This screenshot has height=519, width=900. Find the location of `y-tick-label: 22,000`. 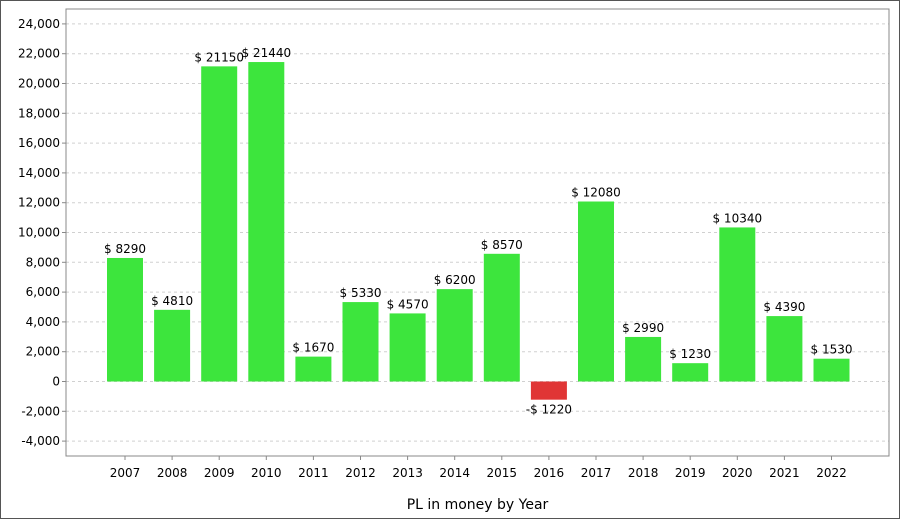

y-tick-label: 22,000 is located at coordinates (39, 54).